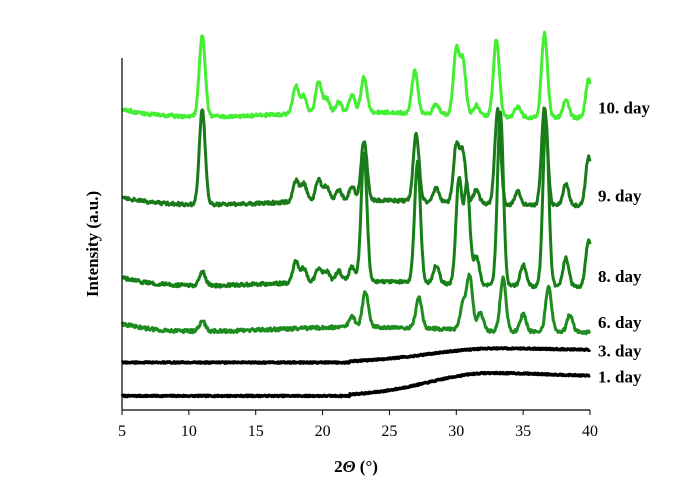 The width and height of the screenshot is (684, 496). I want to click on series-label: 10. day, so click(624, 107).